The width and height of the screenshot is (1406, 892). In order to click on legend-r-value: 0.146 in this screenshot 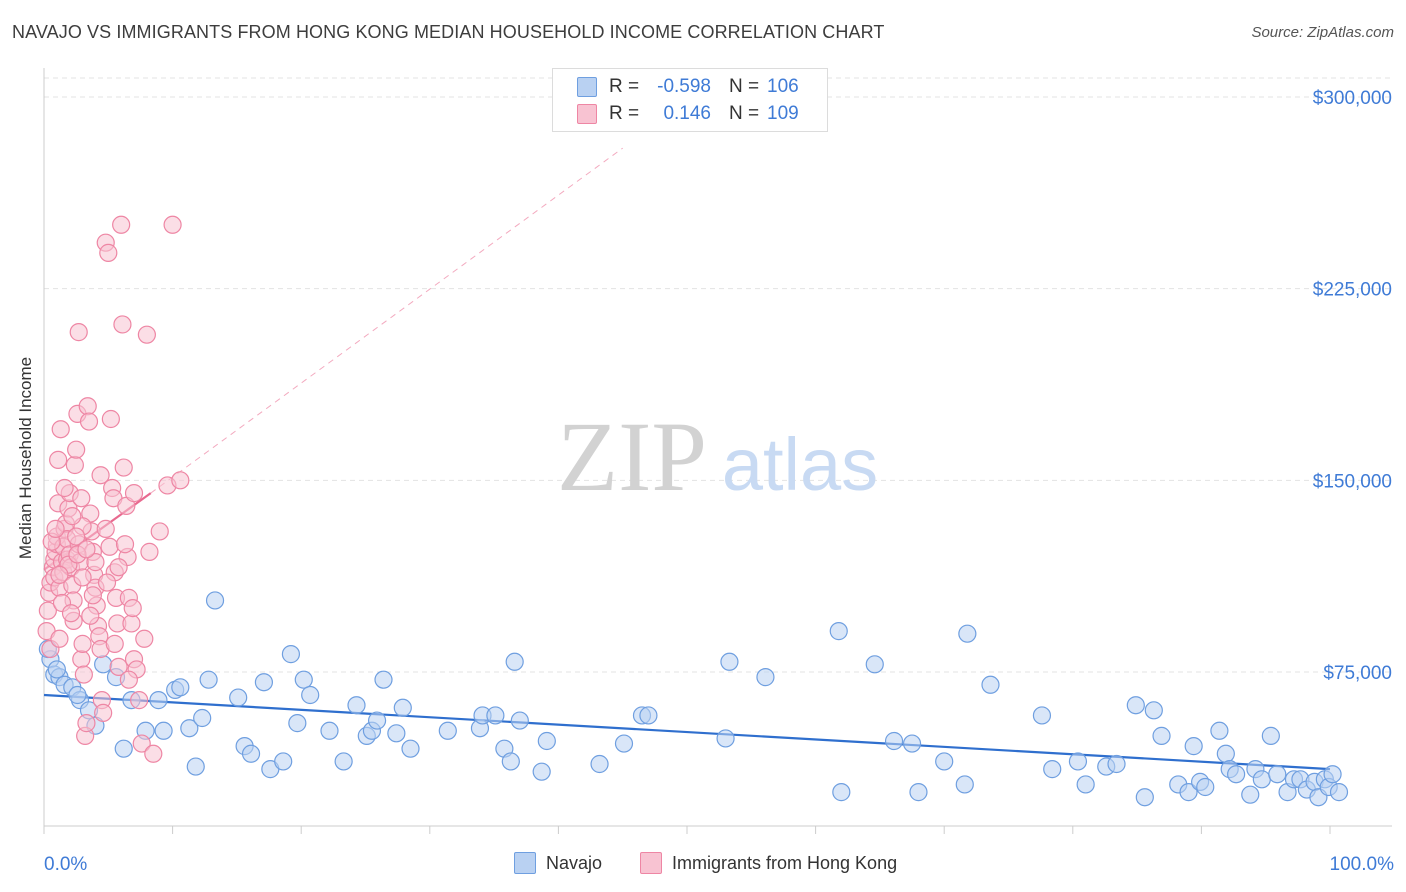, I will do `click(687, 113)`.